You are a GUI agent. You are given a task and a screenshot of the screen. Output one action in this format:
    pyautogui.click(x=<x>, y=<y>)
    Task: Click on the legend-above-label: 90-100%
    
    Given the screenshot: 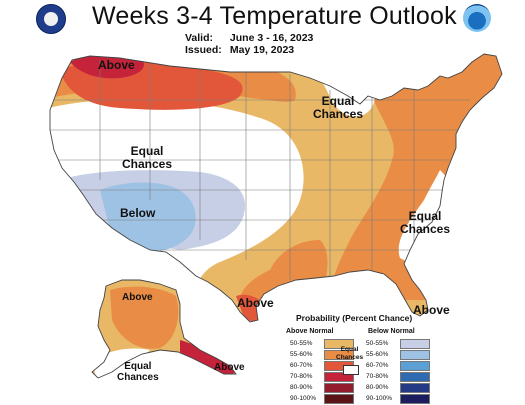 What is the action you would take?
    pyautogui.click(x=303, y=398)
    